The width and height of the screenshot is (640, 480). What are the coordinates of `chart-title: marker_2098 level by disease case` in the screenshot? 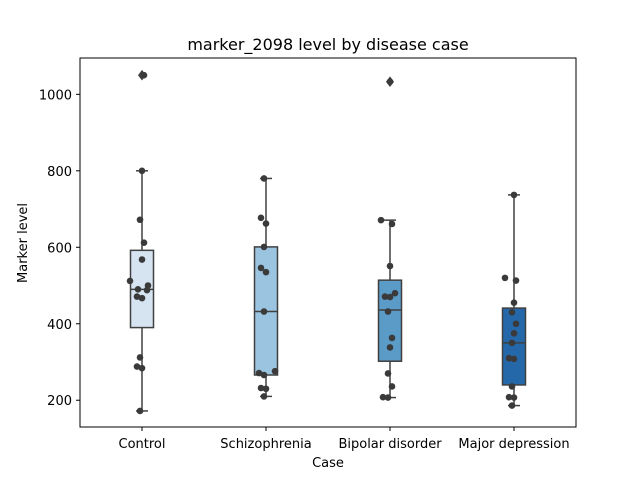 It's located at (327, 45).